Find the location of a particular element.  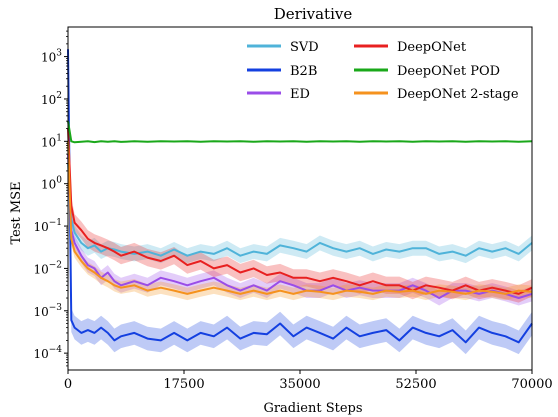

y-tick-label: 10⁰ is located at coordinates (51, 184).